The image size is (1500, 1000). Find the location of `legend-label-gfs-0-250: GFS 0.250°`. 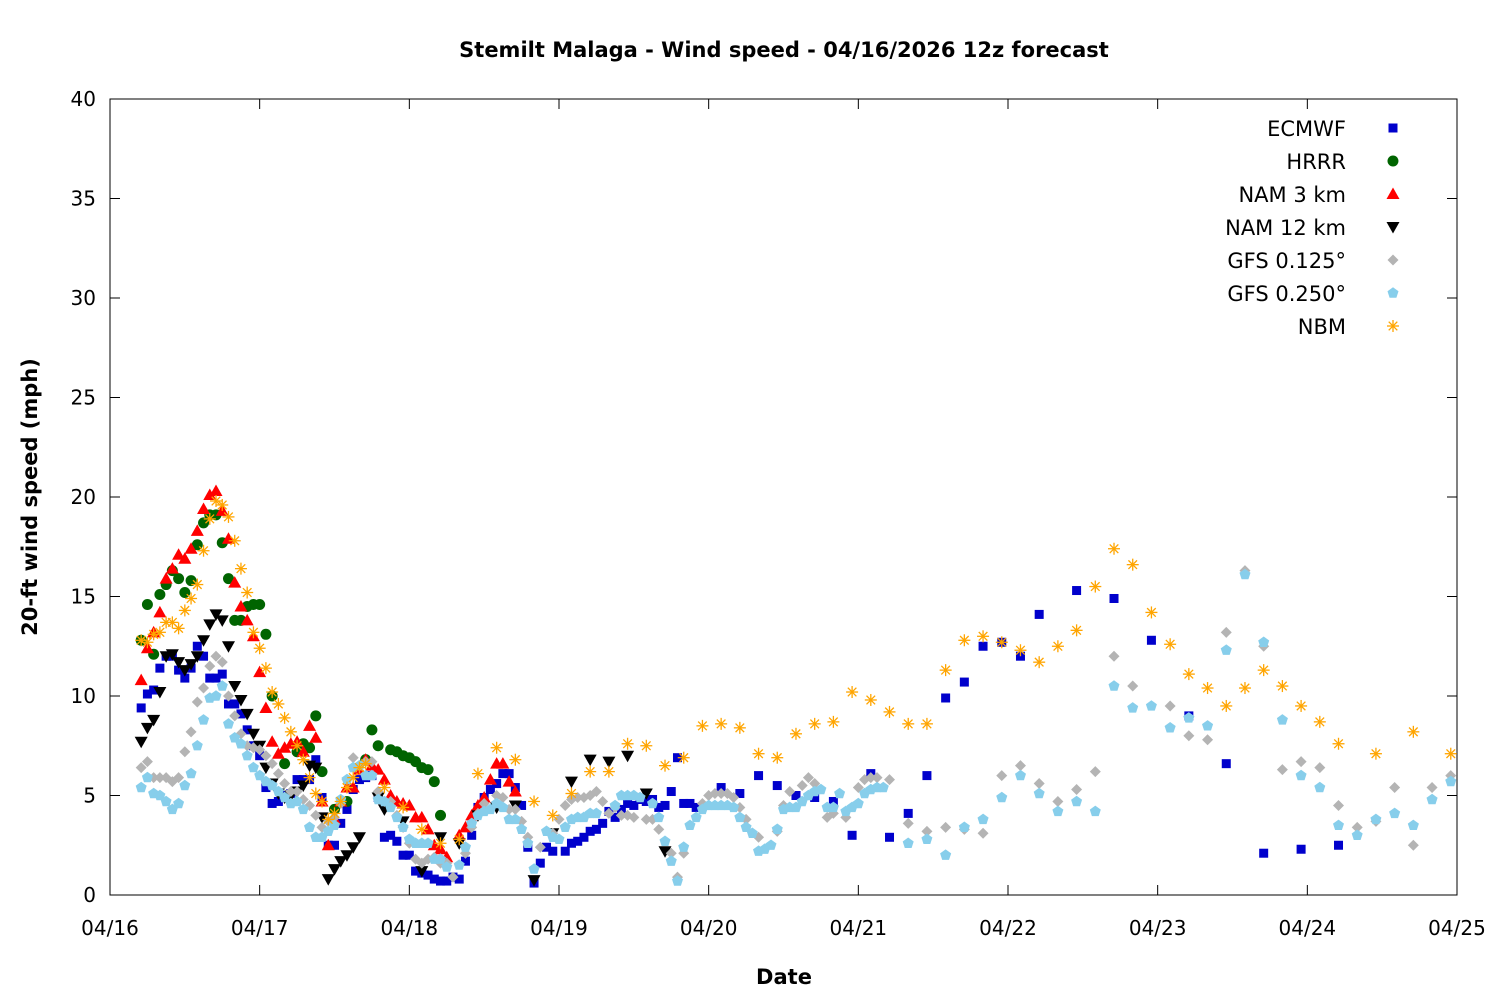

legend-label-gfs-0-250: GFS 0.250° is located at coordinates (1286, 294).